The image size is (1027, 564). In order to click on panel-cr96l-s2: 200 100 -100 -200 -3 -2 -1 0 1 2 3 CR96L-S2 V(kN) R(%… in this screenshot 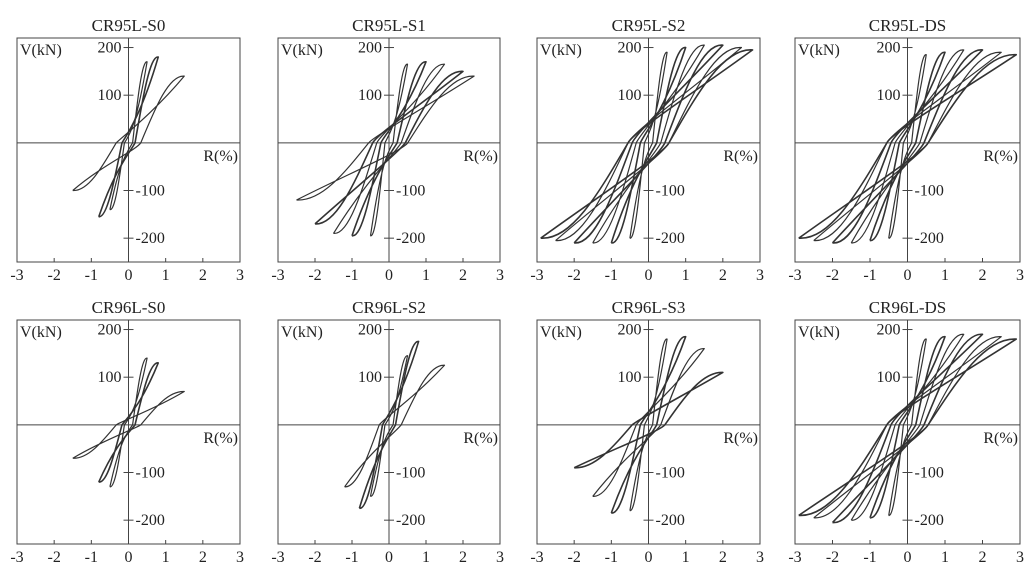, I will do `click(387, 431)`.